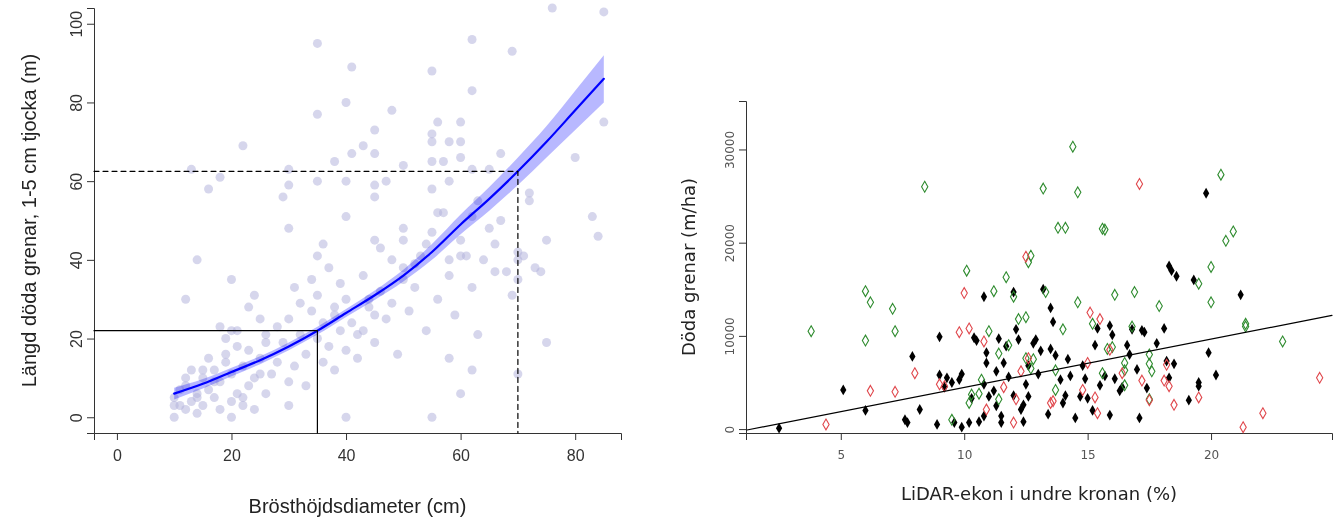 This screenshot has width=1340, height=521. Describe the element at coordinates (76, 339) in the screenshot. I see `y-tick-label: 20` at that location.